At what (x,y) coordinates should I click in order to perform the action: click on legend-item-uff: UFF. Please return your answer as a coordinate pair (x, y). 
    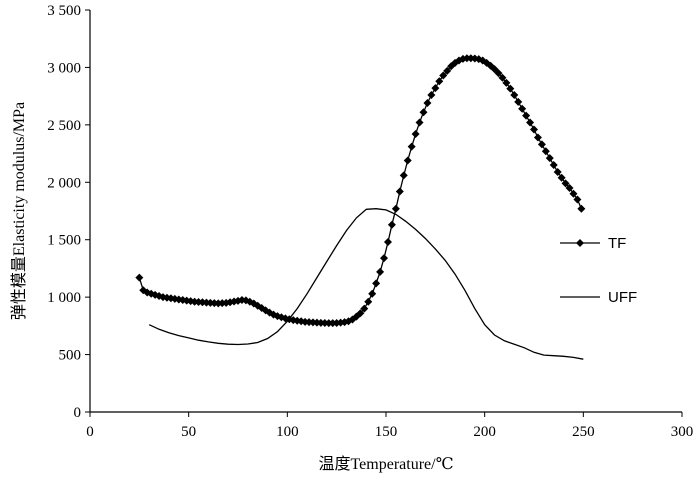
    Looking at the image, I should click on (598, 297).